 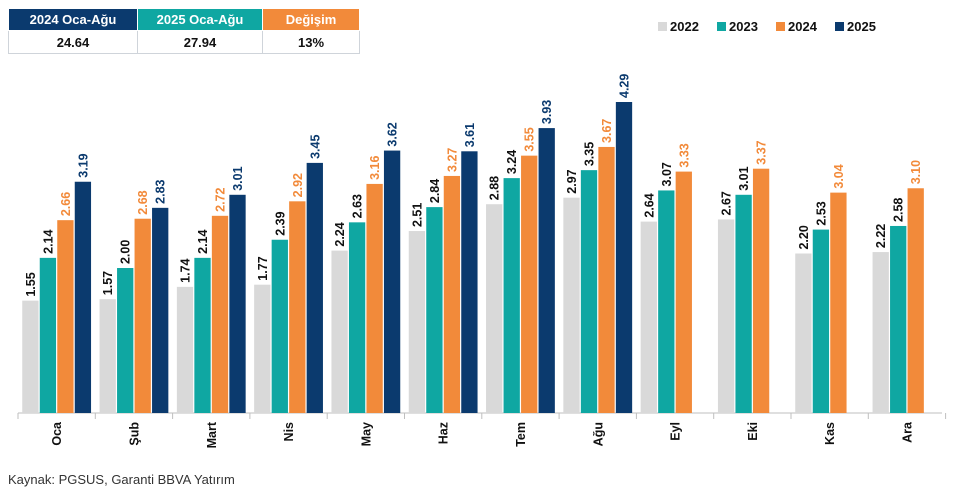 I want to click on data-label-2022-Kas: 2.20, so click(x=804, y=237).